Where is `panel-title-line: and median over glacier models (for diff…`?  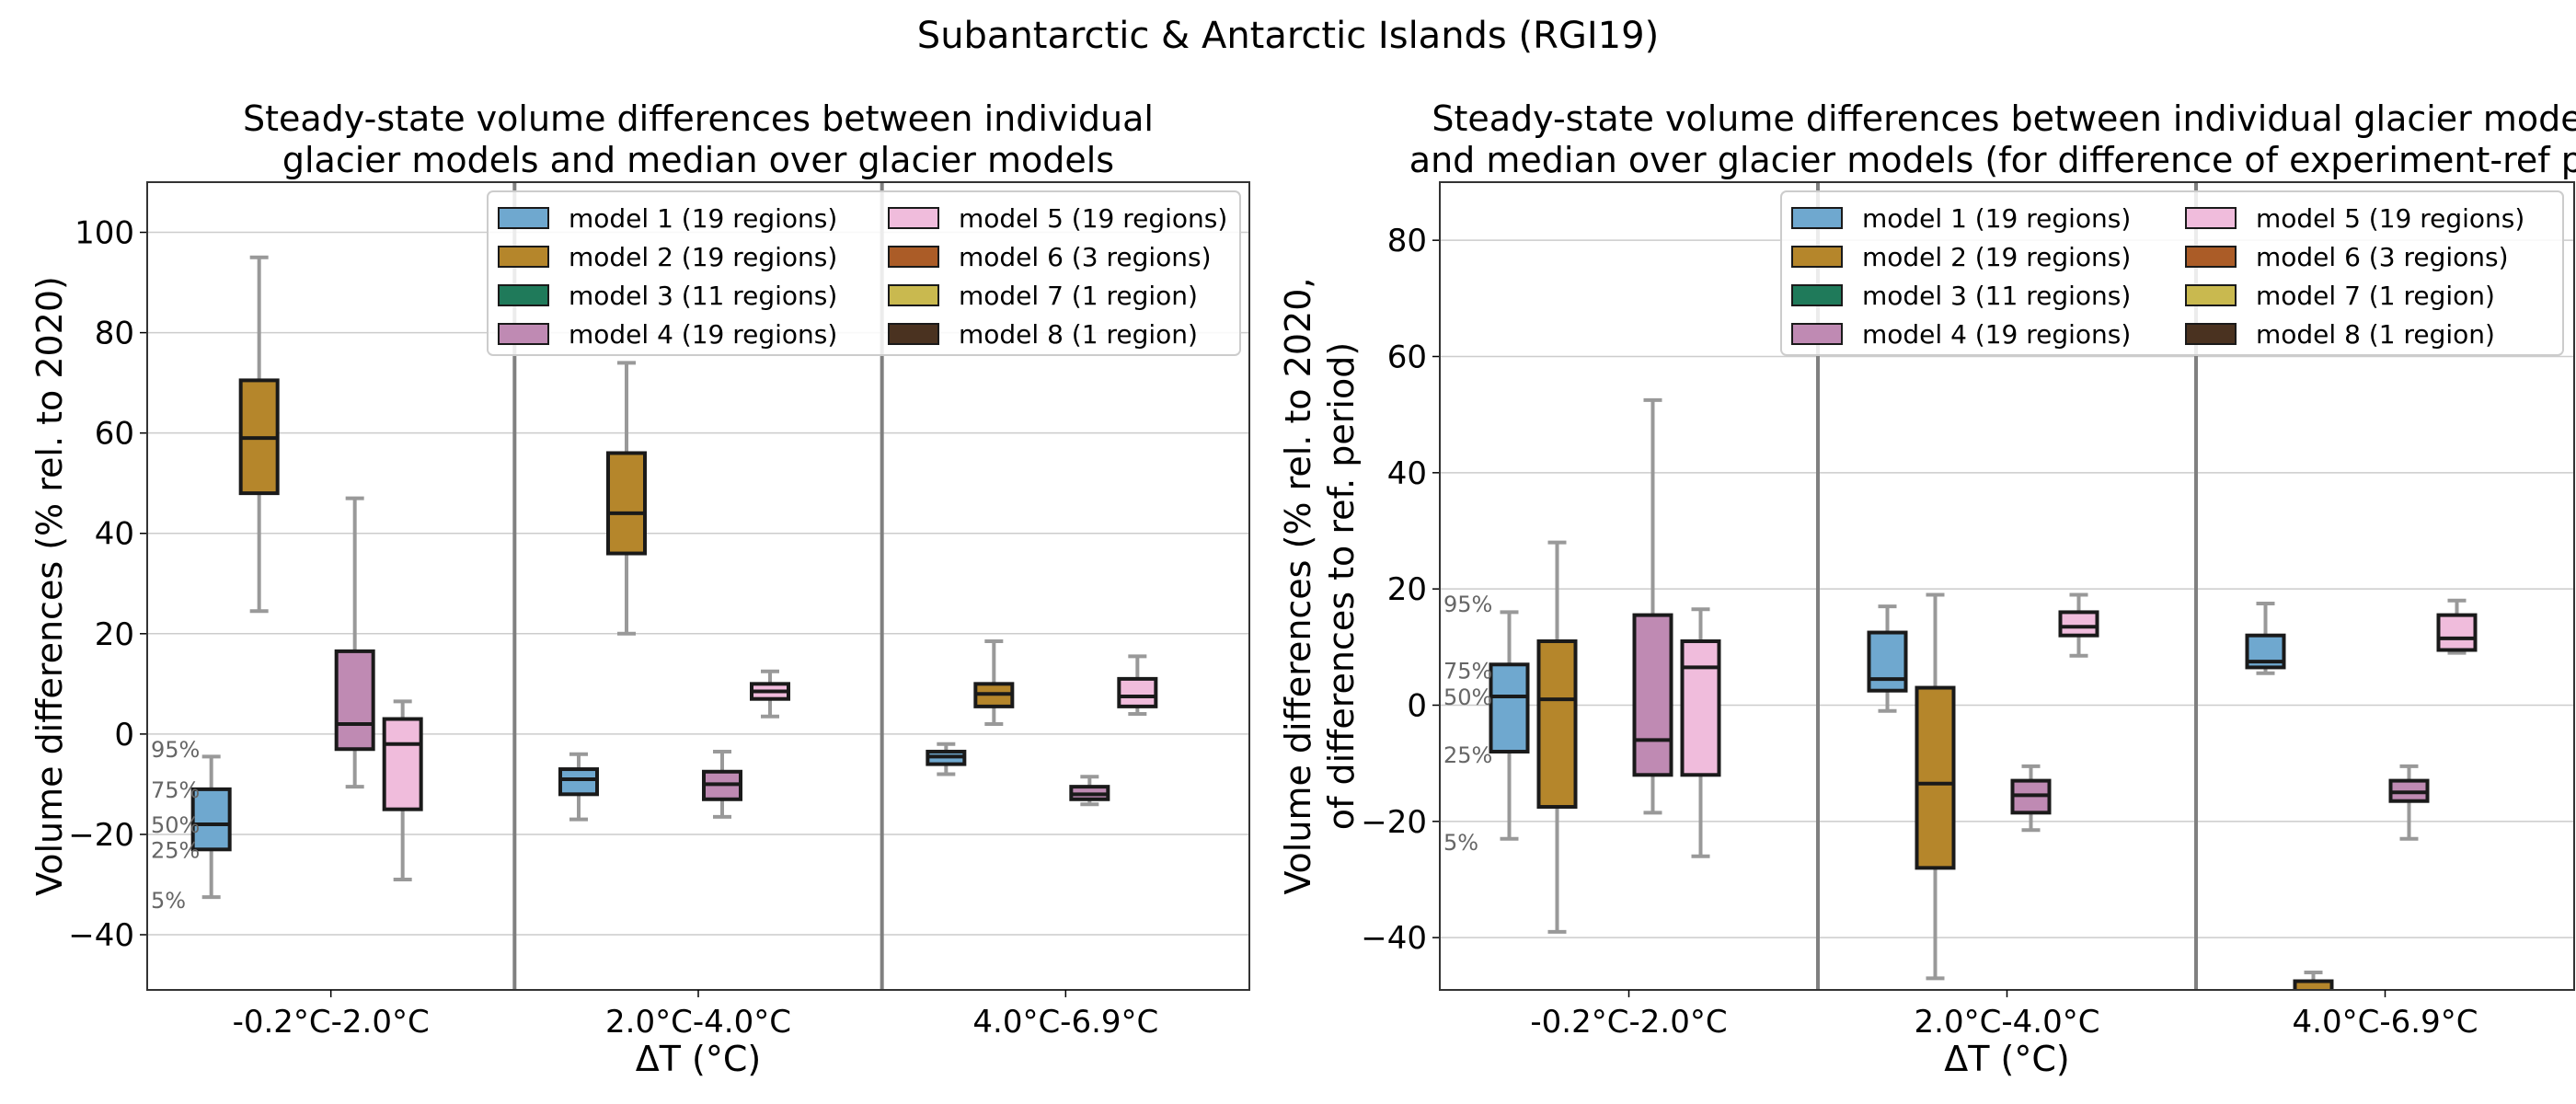 panel-title-line: and median over glacier models (for diff… is located at coordinates (1993, 160).